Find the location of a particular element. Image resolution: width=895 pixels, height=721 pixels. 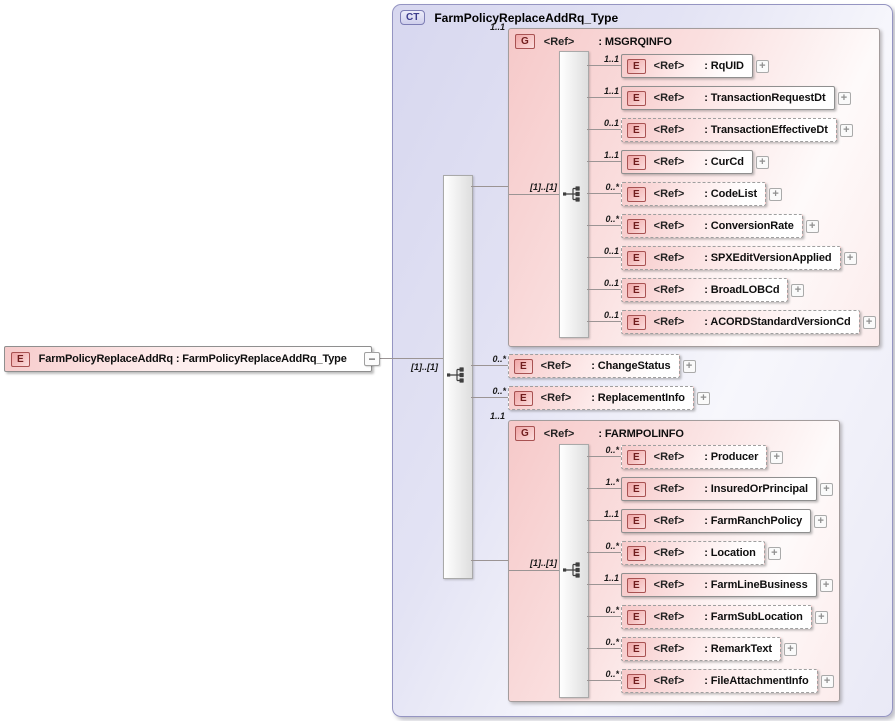

element-row: 1..1 E <Ref> : FarmRanchPolicy + is located at coordinates (707, 521).